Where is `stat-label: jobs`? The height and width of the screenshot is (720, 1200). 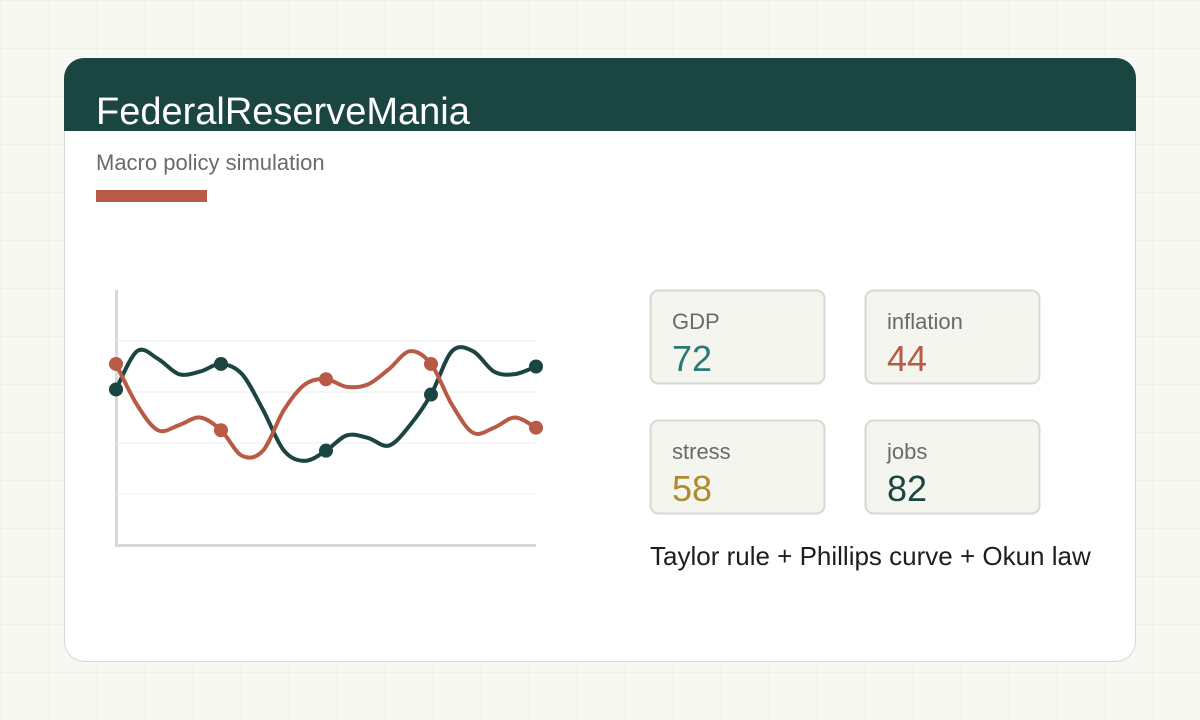 stat-label: jobs is located at coordinates (906, 451).